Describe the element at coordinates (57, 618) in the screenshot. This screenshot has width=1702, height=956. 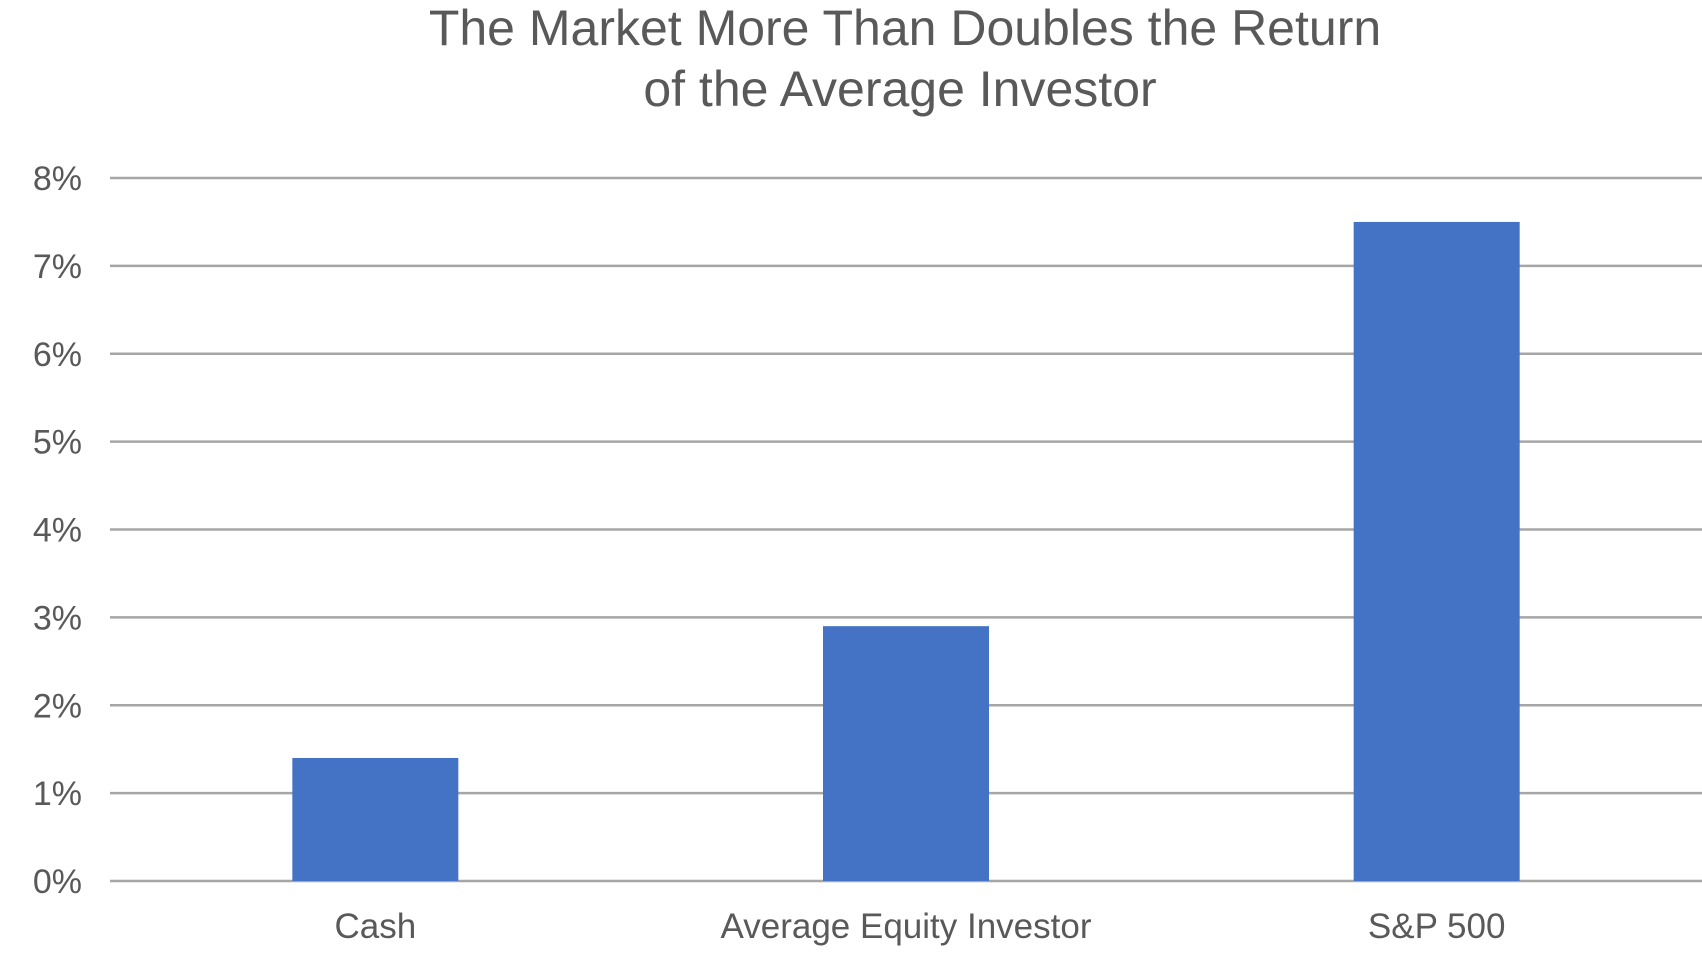
I see `y-tick-label: 3%` at that location.